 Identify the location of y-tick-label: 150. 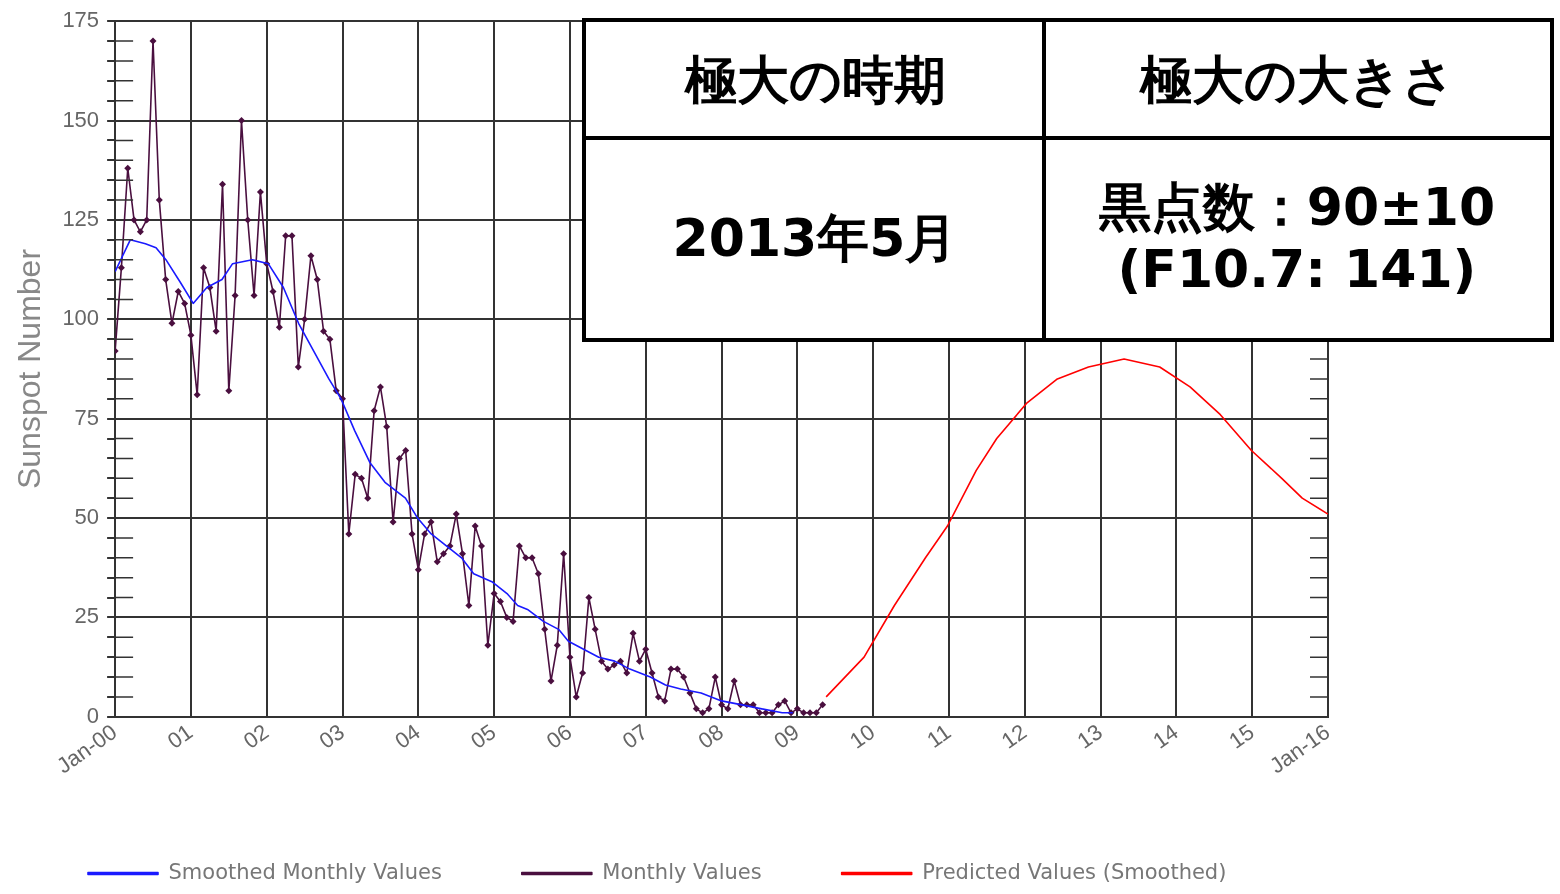
(81, 119).